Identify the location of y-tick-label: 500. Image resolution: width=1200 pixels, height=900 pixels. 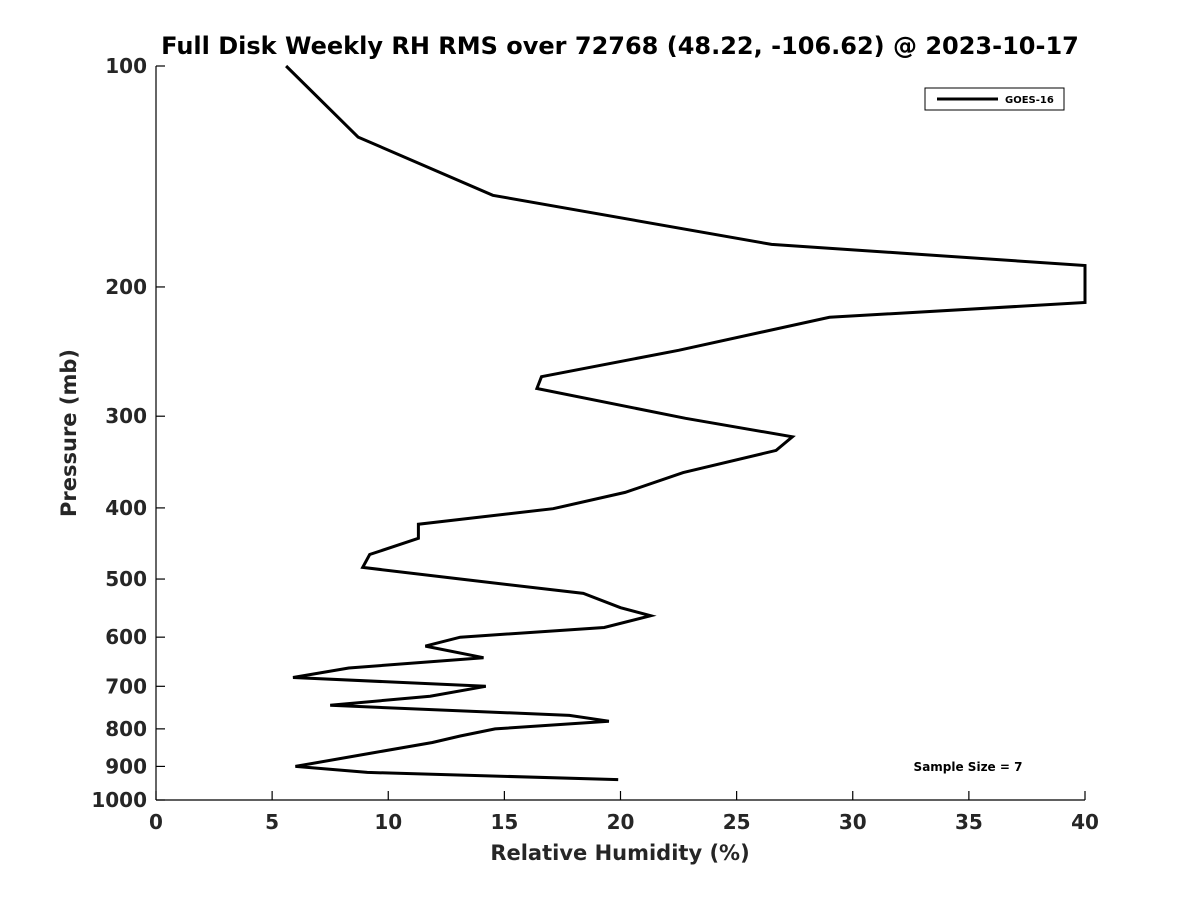
(126, 579).